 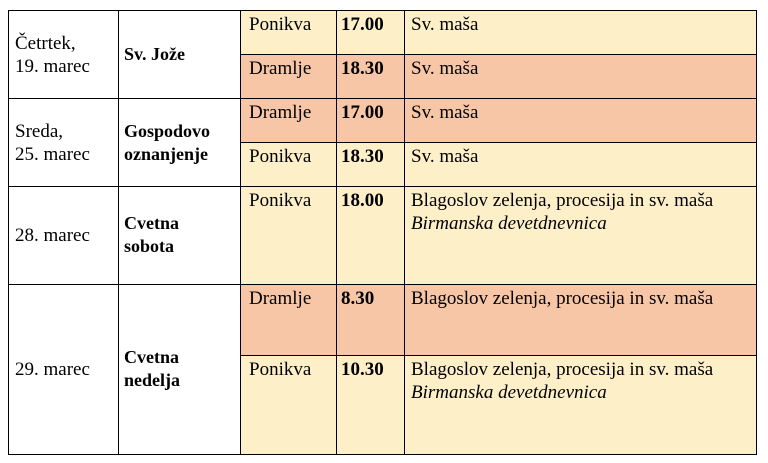 I want to click on feast-cell: Sv. Jože, so click(x=179, y=54).